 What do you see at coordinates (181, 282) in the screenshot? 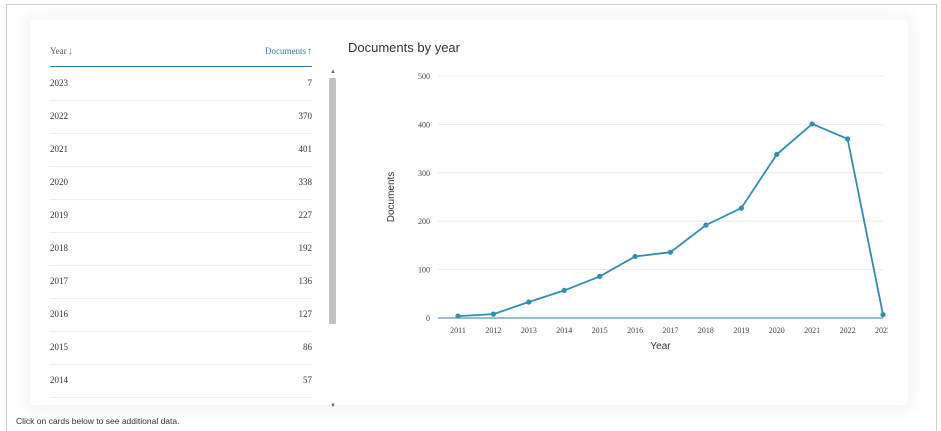
I see `table-row: 2017 136` at bounding box center [181, 282].